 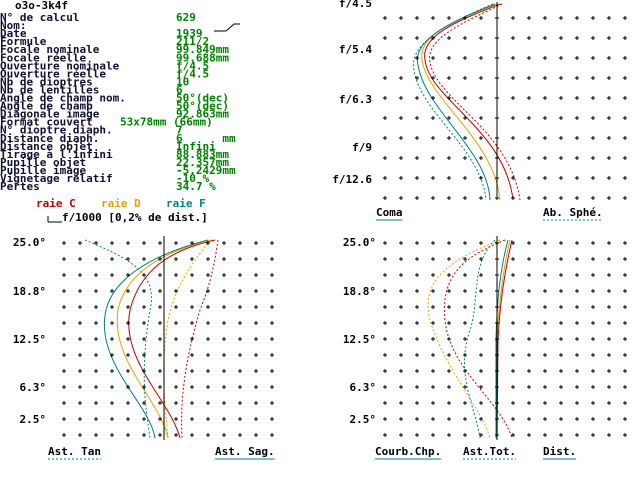 I want to click on param-label: Diagonale image, so click(x=50, y=114).